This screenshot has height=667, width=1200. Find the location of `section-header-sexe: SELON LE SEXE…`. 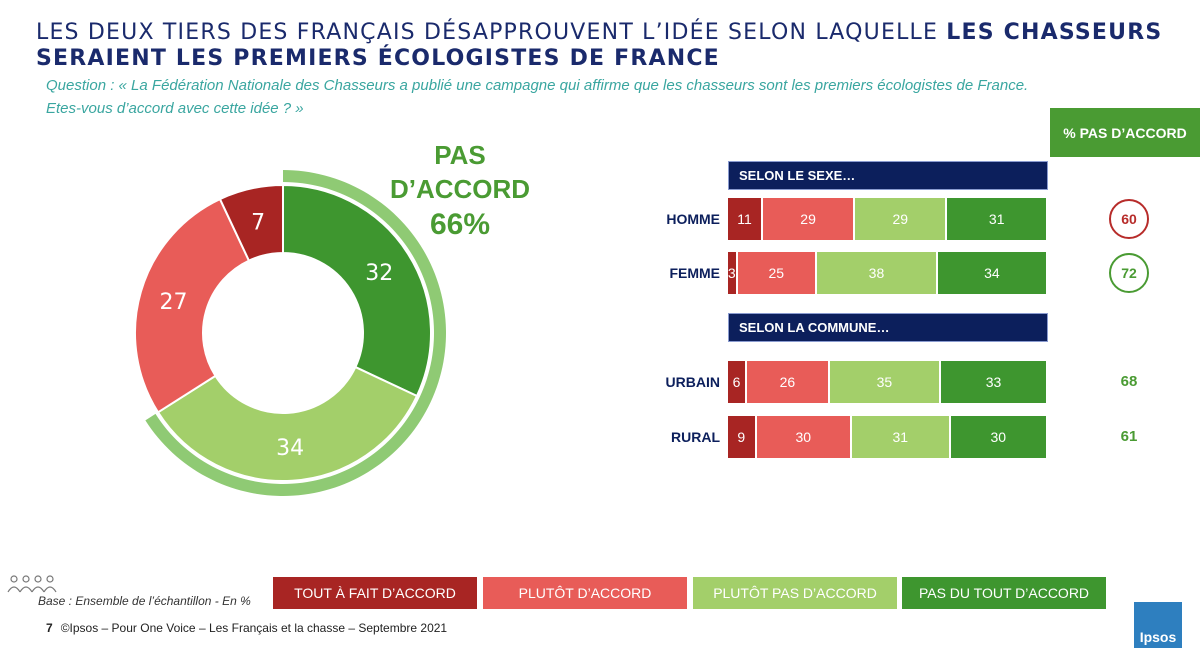

section-header-sexe: SELON LE SEXE… is located at coordinates (888, 175).